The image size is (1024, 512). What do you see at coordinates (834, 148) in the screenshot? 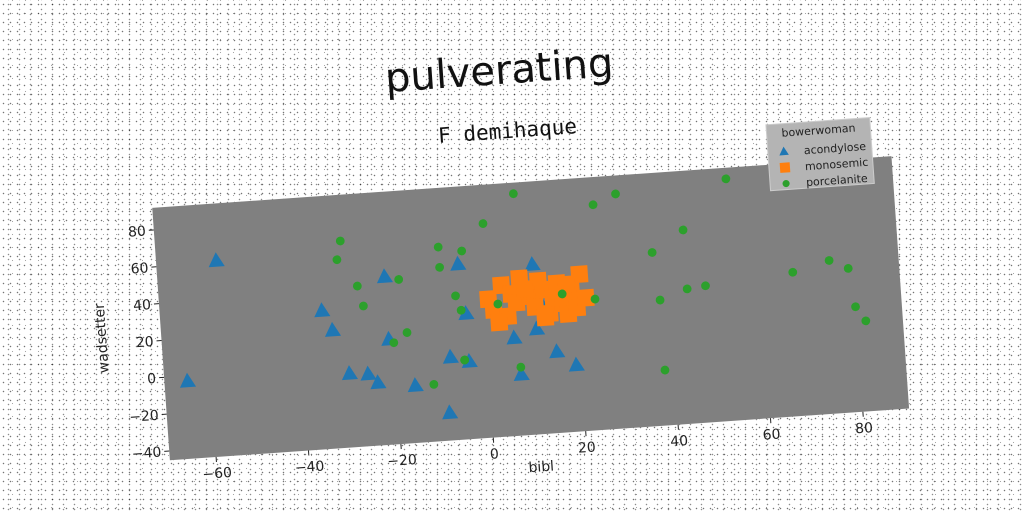
I see `legend-label-acondylose: acondylose` at bounding box center [834, 148].